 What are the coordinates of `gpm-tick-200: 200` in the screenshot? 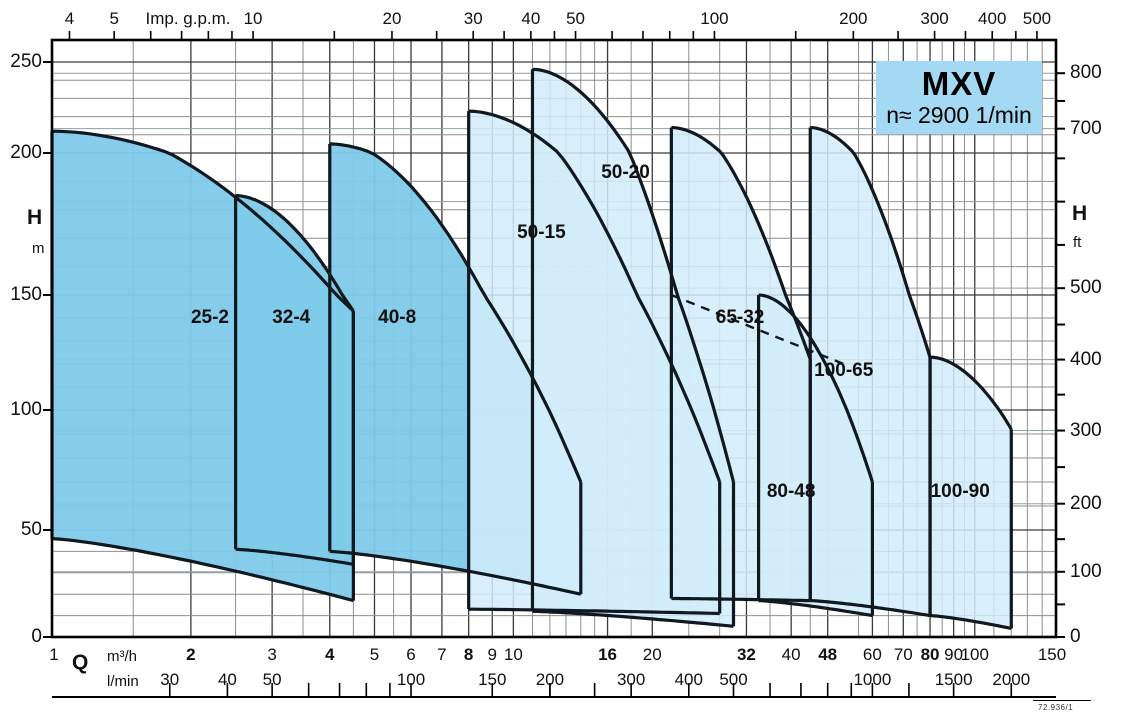 It's located at (853, 18).